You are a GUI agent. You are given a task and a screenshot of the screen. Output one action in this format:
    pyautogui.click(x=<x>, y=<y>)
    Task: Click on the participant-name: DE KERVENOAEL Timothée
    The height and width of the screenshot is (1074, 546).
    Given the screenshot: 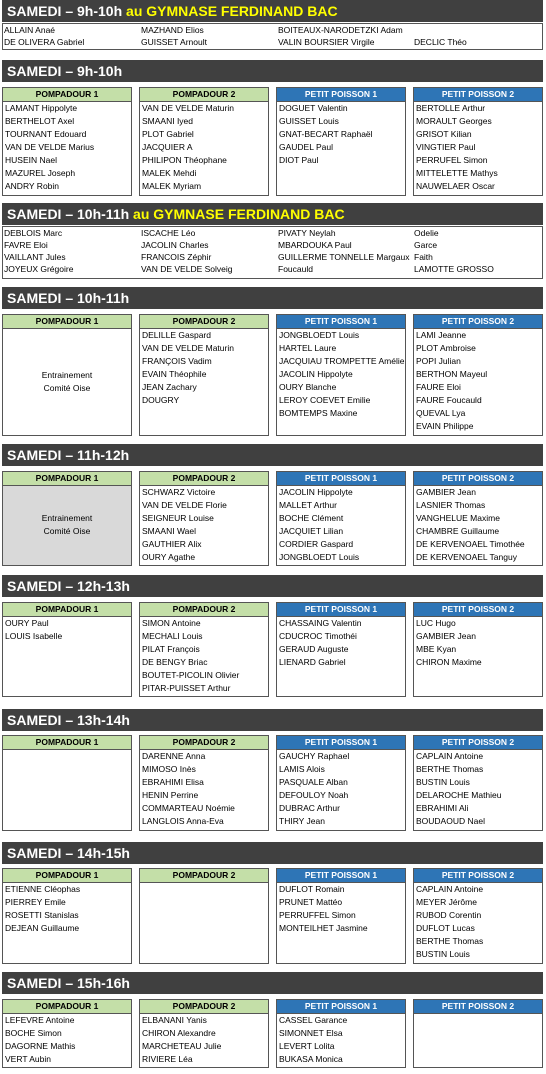 What is the action you would take?
    pyautogui.click(x=470, y=544)
    